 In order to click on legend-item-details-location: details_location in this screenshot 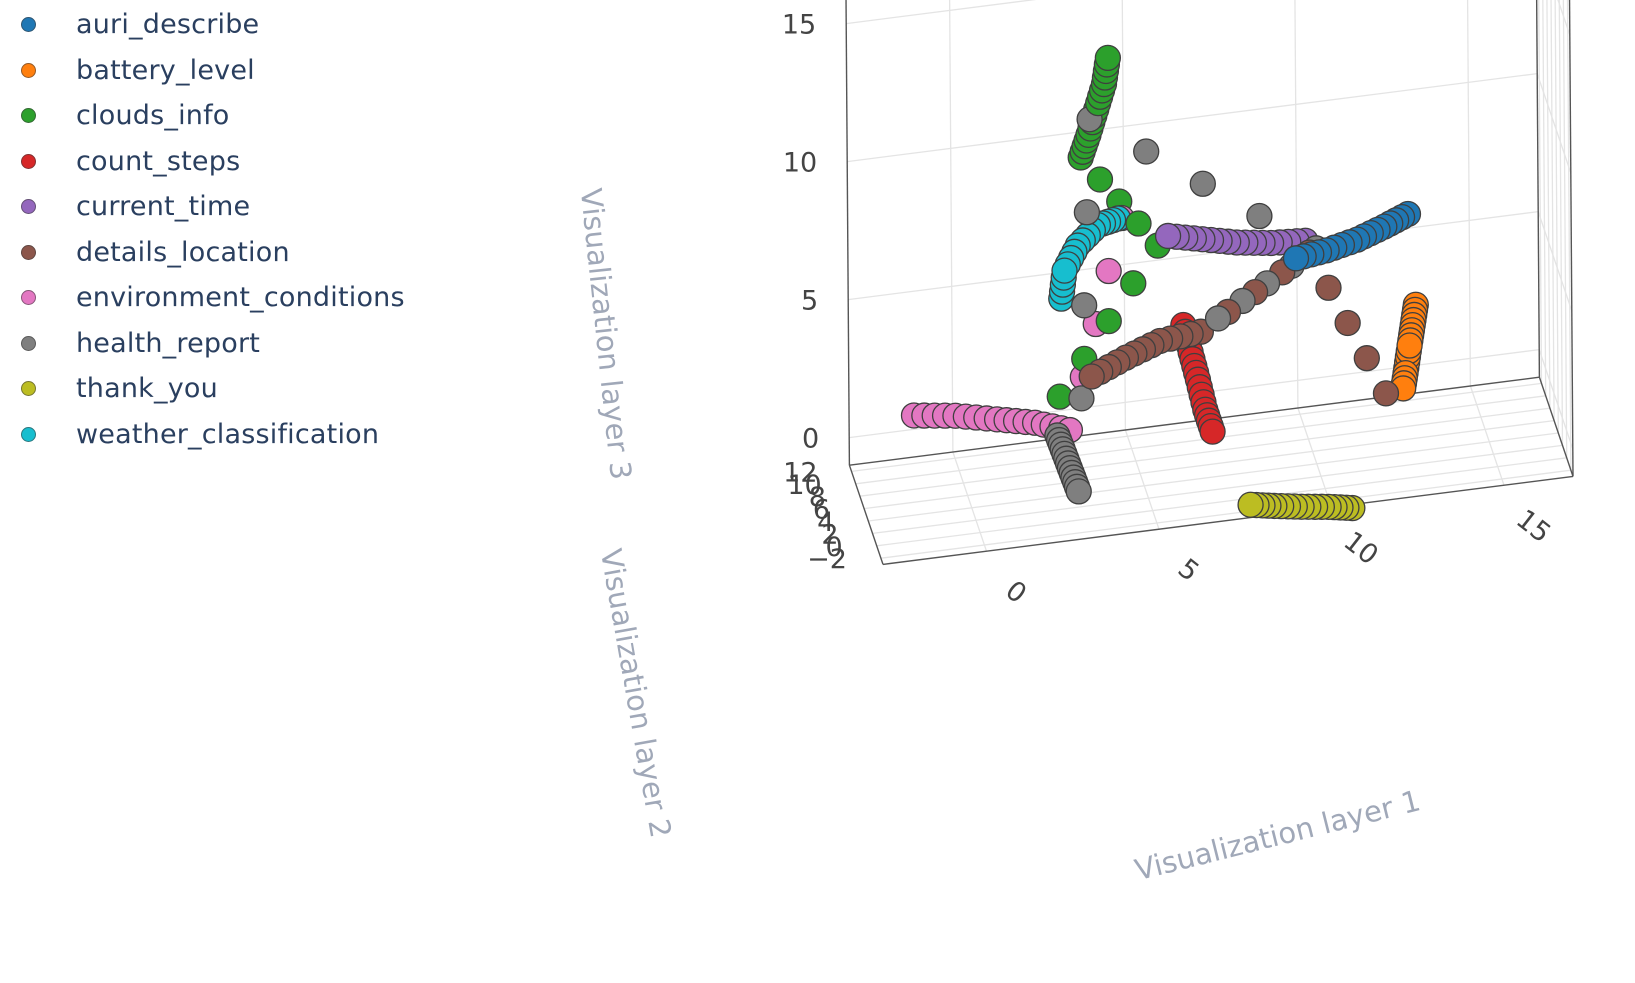, I will do `click(209, 253)`.